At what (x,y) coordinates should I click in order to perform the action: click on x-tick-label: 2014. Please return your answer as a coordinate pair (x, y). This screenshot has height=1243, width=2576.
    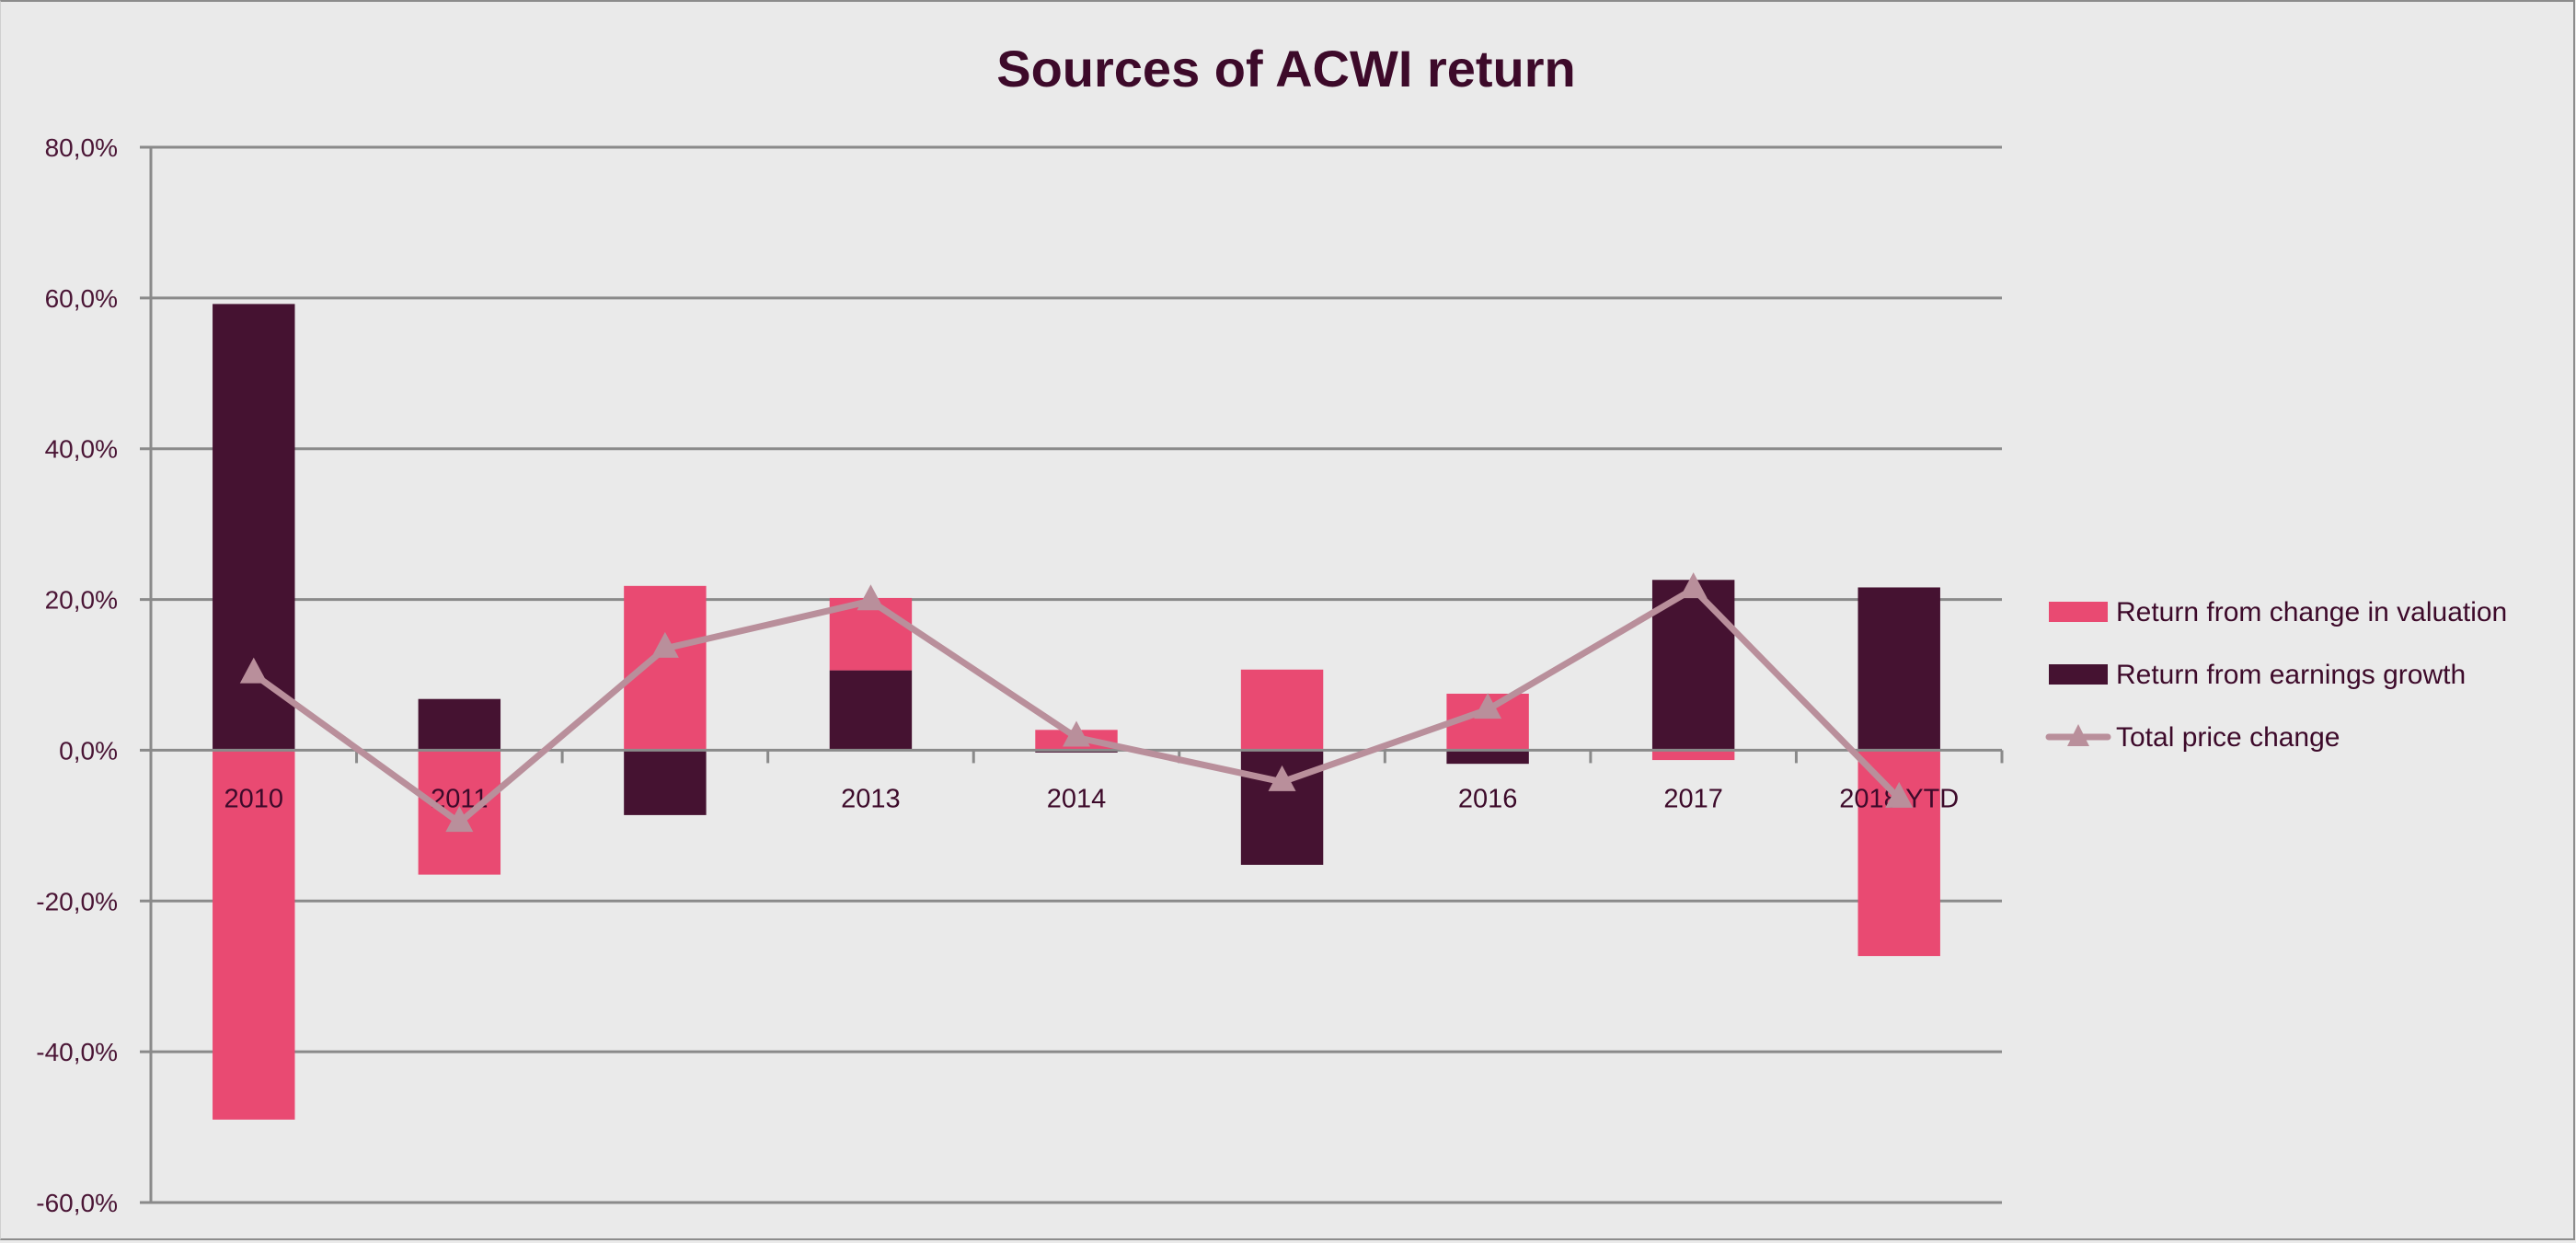
    Looking at the image, I should click on (1077, 798).